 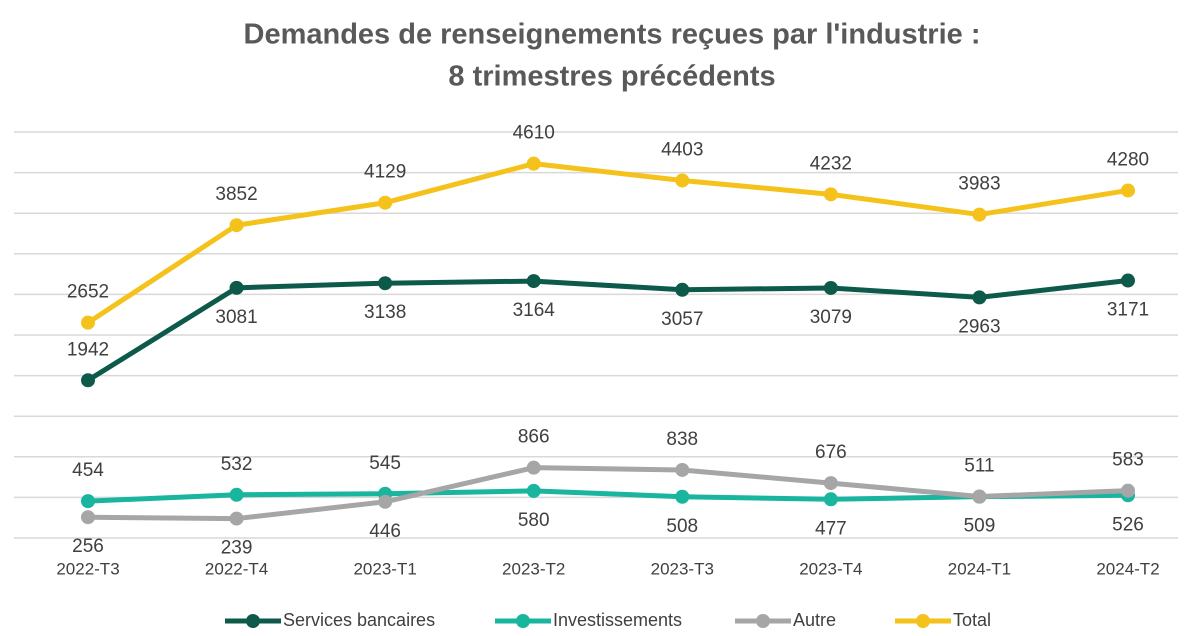 I want to click on data-label: 545, so click(x=385, y=463).